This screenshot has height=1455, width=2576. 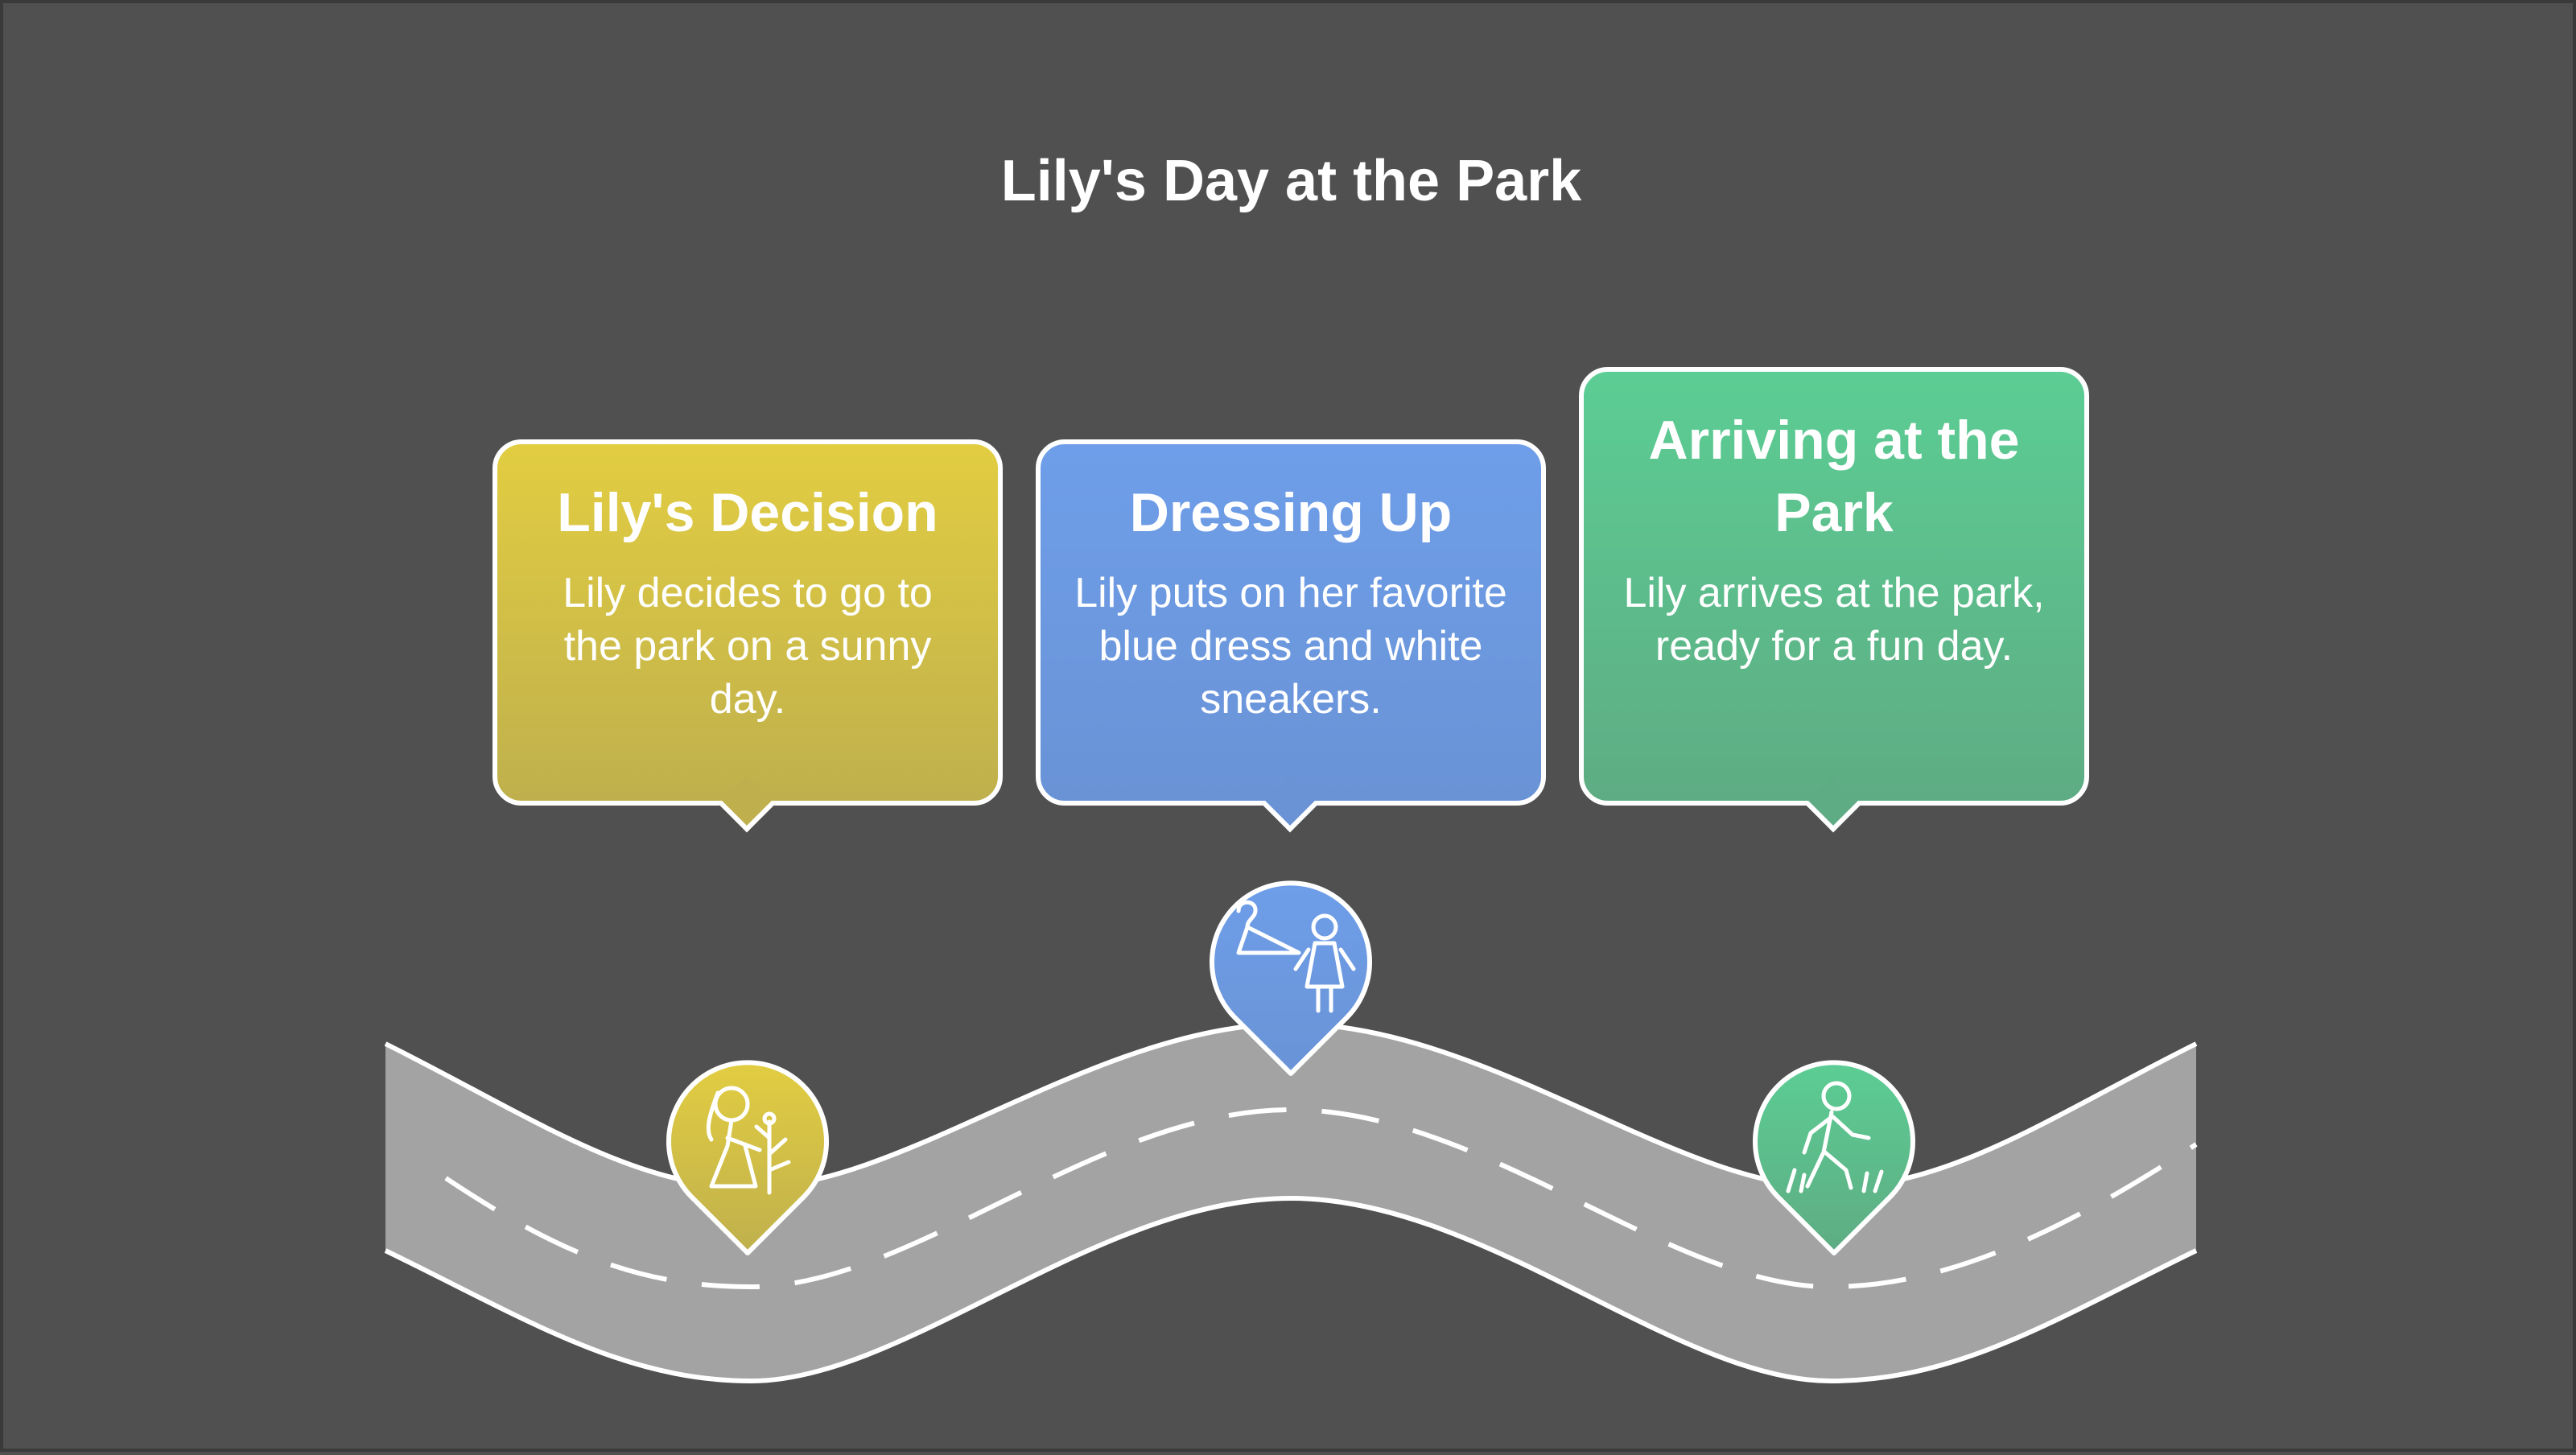 What do you see at coordinates (1835, 1137) in the screenshot?
I see `walking-in-grass-icon` at bounding box center [1835, 1137].